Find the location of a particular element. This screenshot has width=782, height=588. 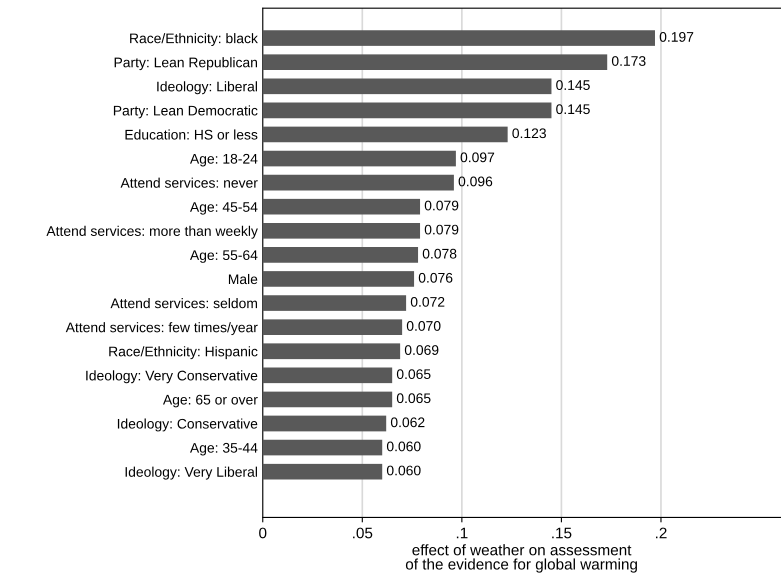

data-label: 0.069 is located at coordinates (421, 350).